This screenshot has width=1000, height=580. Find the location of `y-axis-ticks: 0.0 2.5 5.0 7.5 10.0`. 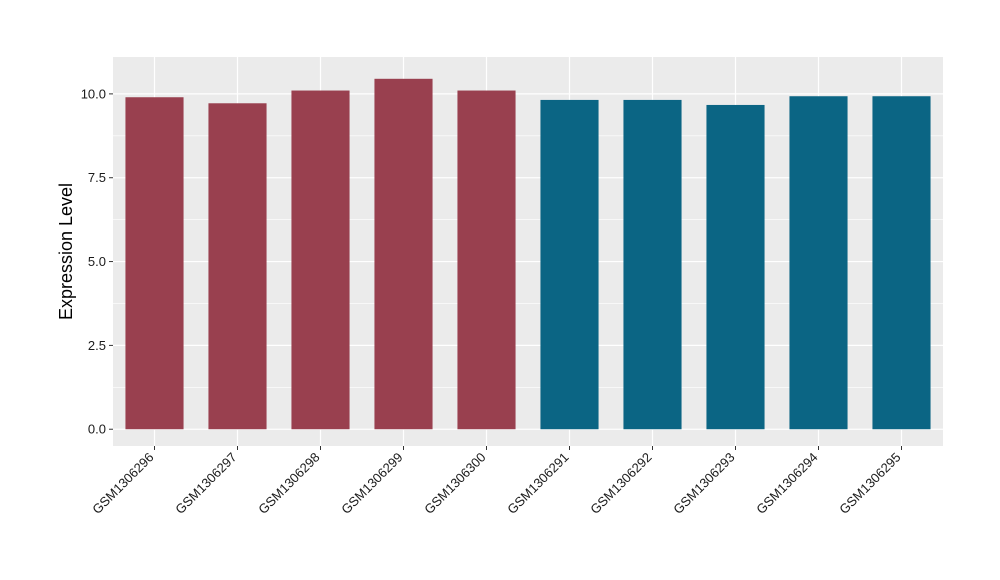

y-axis-ticks: 0.0 2.5 5.0 7.5 10.0 is located at coordinates (97, 261).